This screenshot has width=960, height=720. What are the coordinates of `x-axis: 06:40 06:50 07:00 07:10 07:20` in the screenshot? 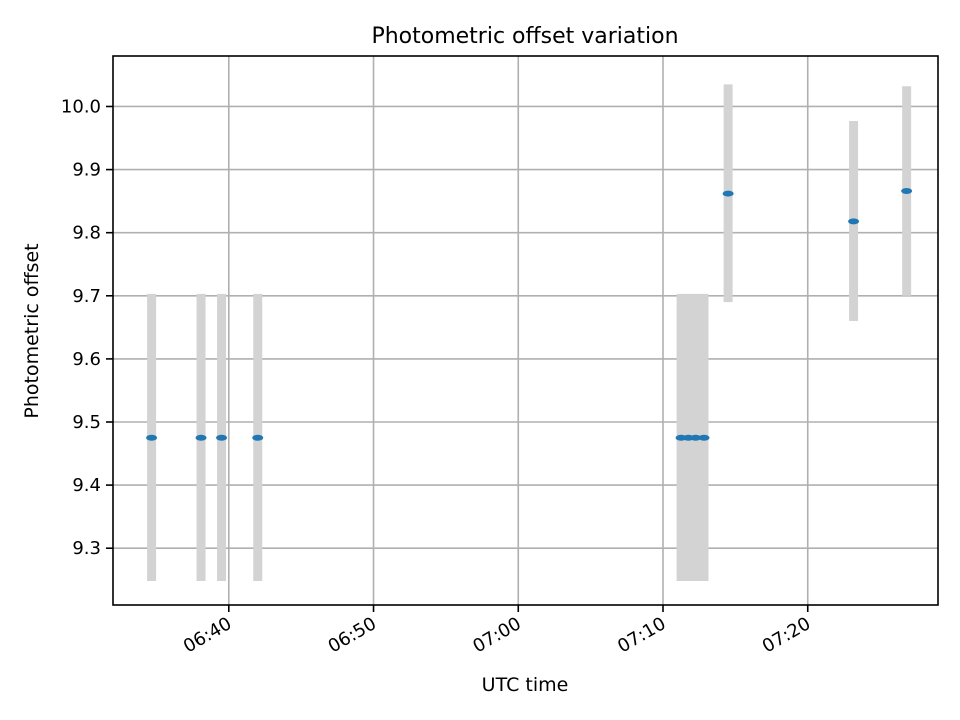 It's located at (497, 631).